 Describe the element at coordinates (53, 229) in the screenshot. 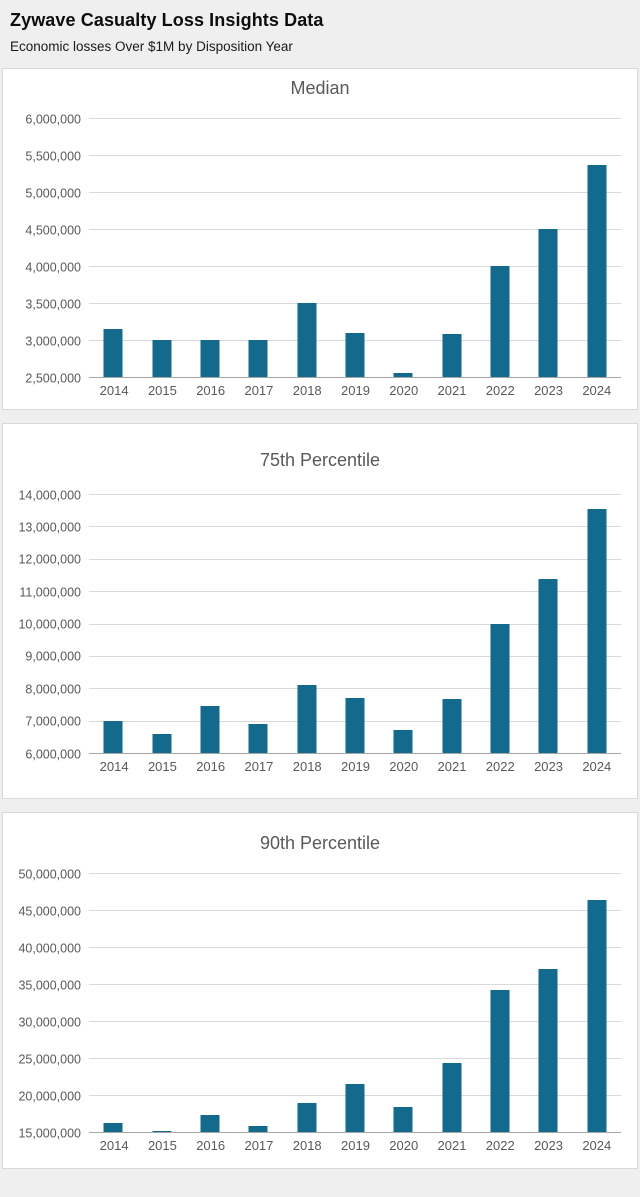

I see `y-tick-label: 4,500,000` at that location.